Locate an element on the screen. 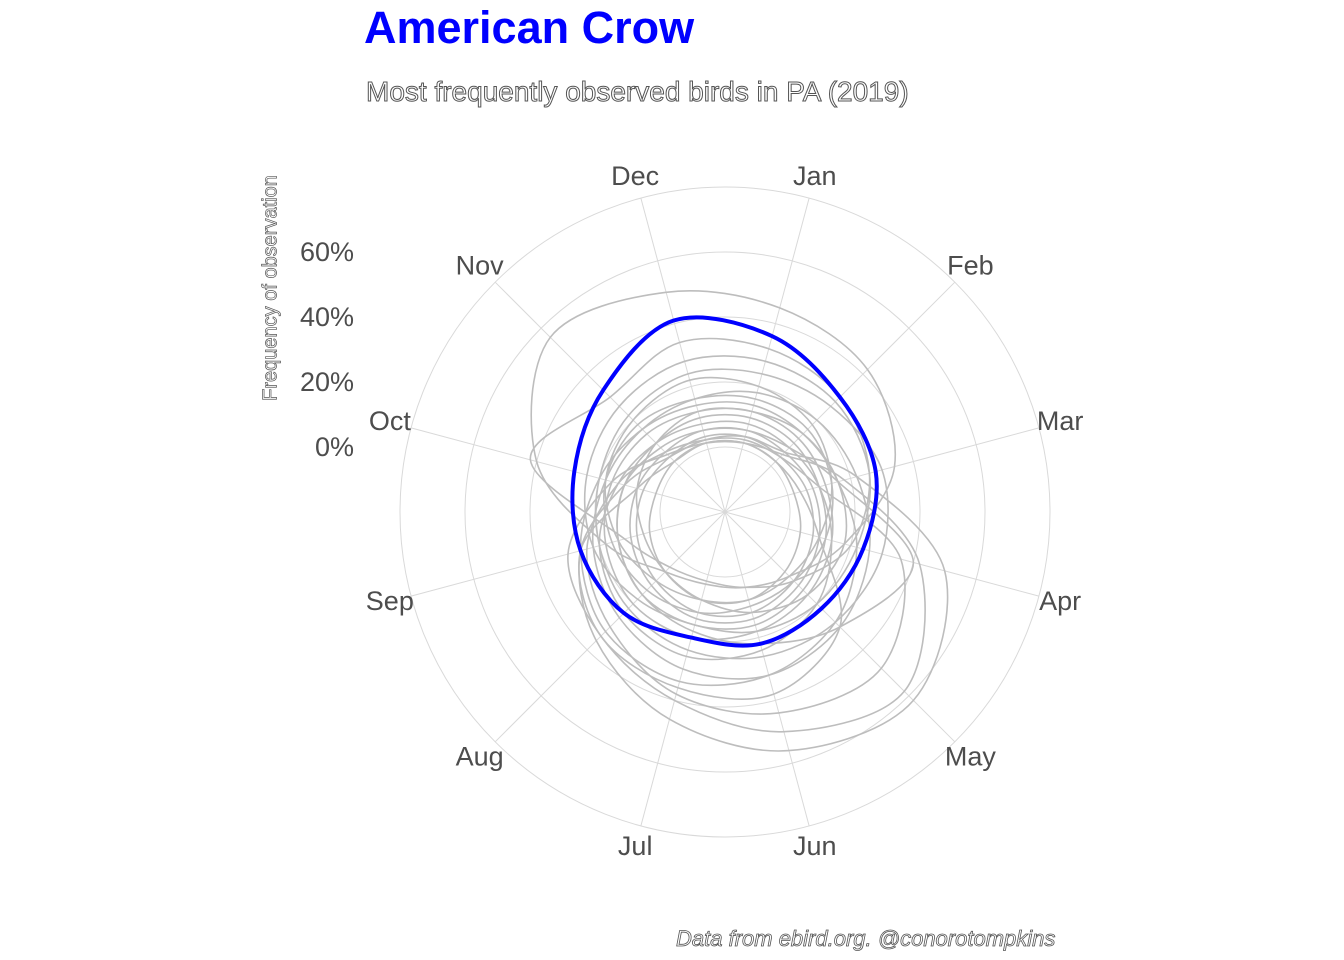  y-tick-label: 20% is located at coordinates (327, 382).